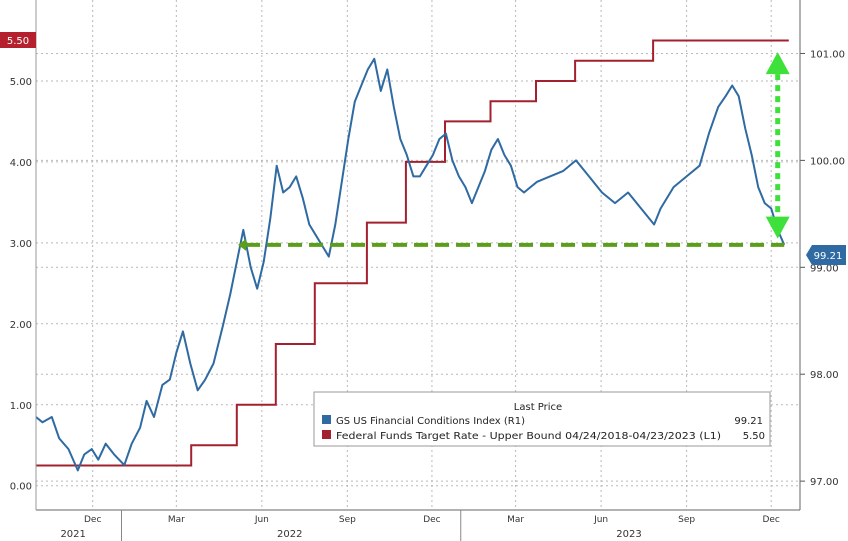  I want to click on legend-label-fci: GS US Financial Conditions Index (R1), so click(430, 421).